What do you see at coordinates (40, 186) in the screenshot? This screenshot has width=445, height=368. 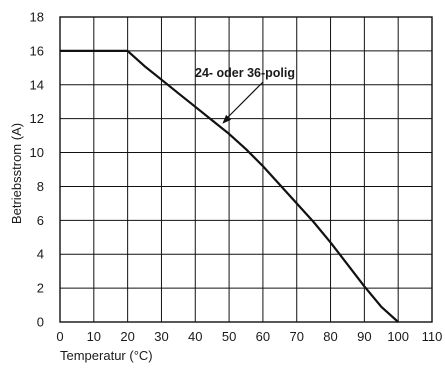 I see `y-tick-label: 8` at bounding box center [40, 186].